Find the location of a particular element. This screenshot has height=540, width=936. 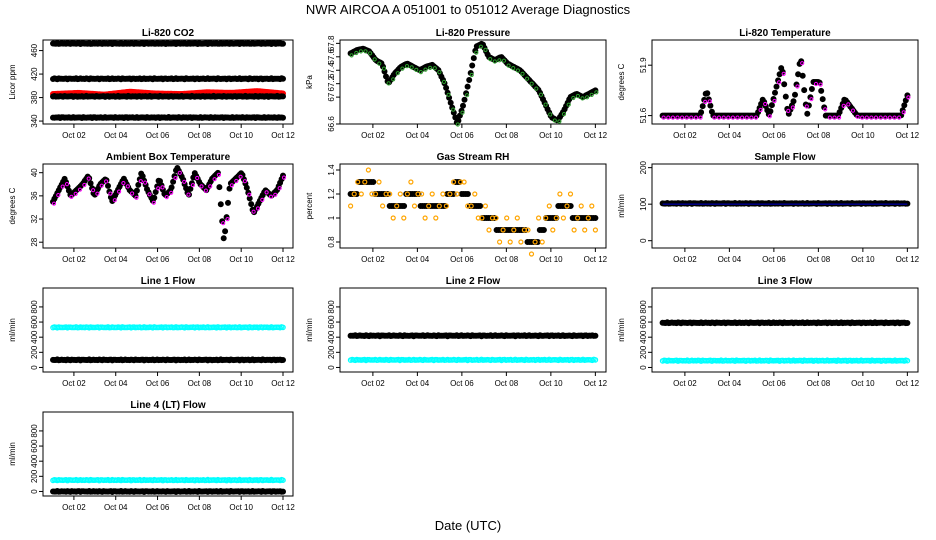

series-upper-standard is located at coordinates (168, 43).